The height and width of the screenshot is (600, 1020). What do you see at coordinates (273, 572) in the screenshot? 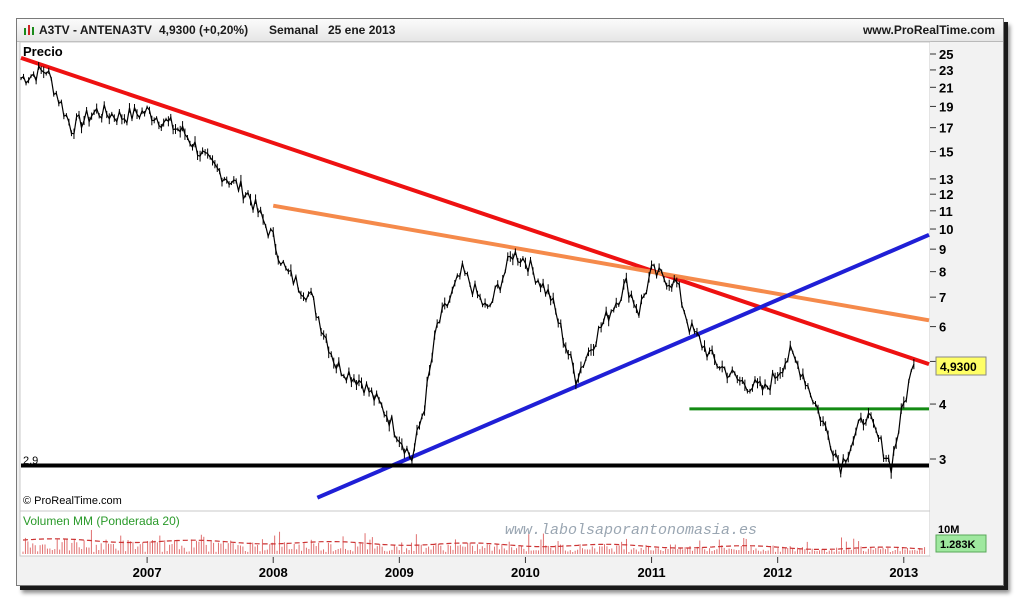
I see `x-tick-label: 2008` at bounding box center [273, 572].